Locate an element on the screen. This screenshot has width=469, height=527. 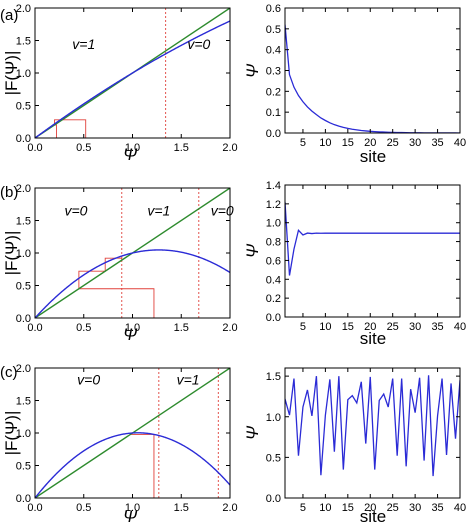
series-panel-c: Ψ site 5 10 15 20 25 30 35 40 0.0 0.5 1.0 1.5 is located at coordinates (354, 446).